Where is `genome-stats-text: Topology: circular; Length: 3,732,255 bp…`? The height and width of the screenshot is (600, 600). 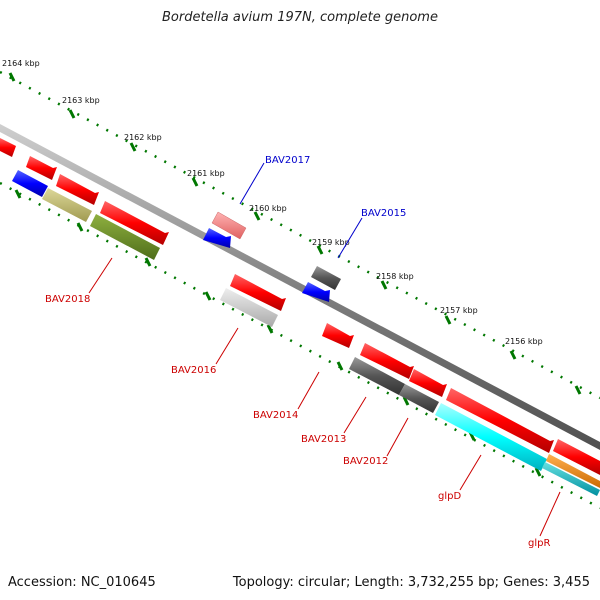 genome-stats-text: Topology: circular; Length: 3,732,255 bp… is located at coordinates (411, 582).